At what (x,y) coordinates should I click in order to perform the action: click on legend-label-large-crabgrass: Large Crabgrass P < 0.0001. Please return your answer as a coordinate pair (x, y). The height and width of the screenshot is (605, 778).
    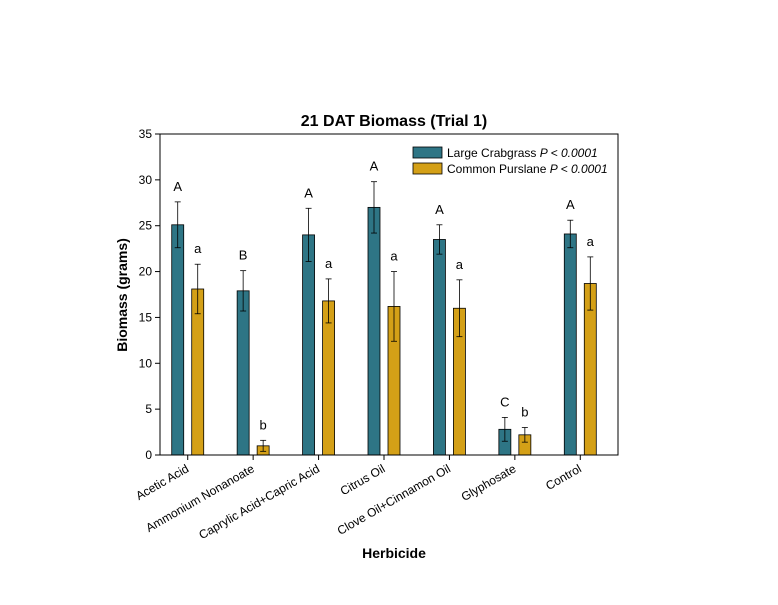
    Looking at the image, I should click on (522, 153).